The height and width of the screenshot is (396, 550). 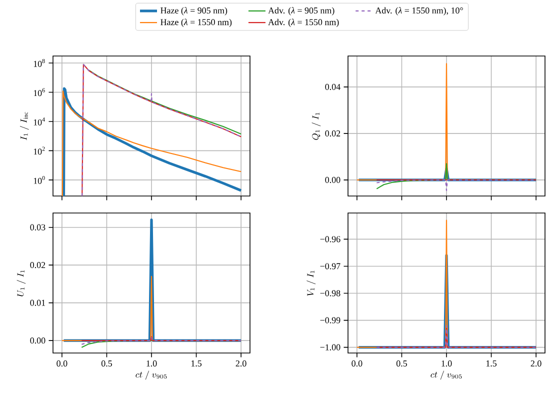 What do you see at coordinates (330, 347) in the screenshot?
I see `y-tick-label: −1.00` at bounding box center [330, 347].